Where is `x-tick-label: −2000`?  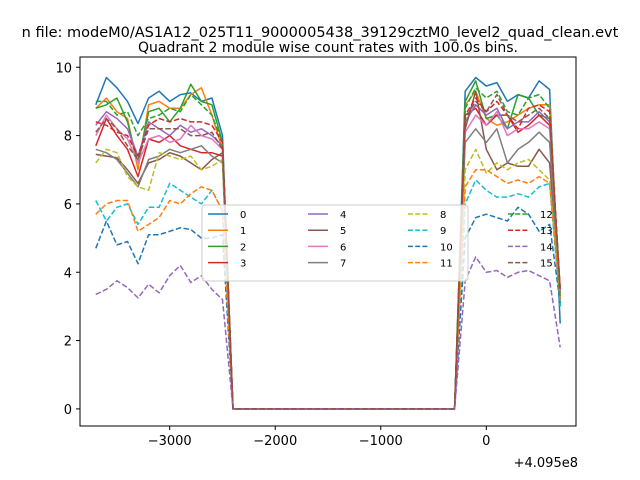
x-tick-label: −2000 is located at coordinates (275, 441).